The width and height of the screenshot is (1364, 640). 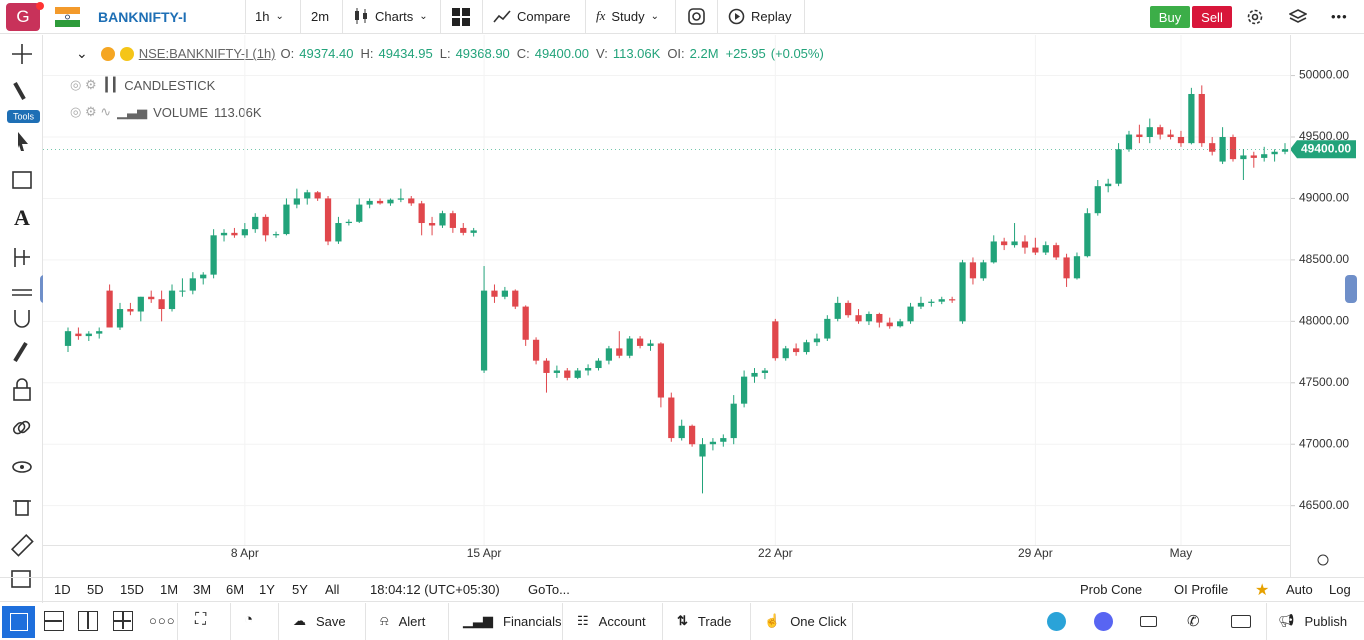 I want to click on oi-profile: OI Profile, so click(x=1201, y=589).